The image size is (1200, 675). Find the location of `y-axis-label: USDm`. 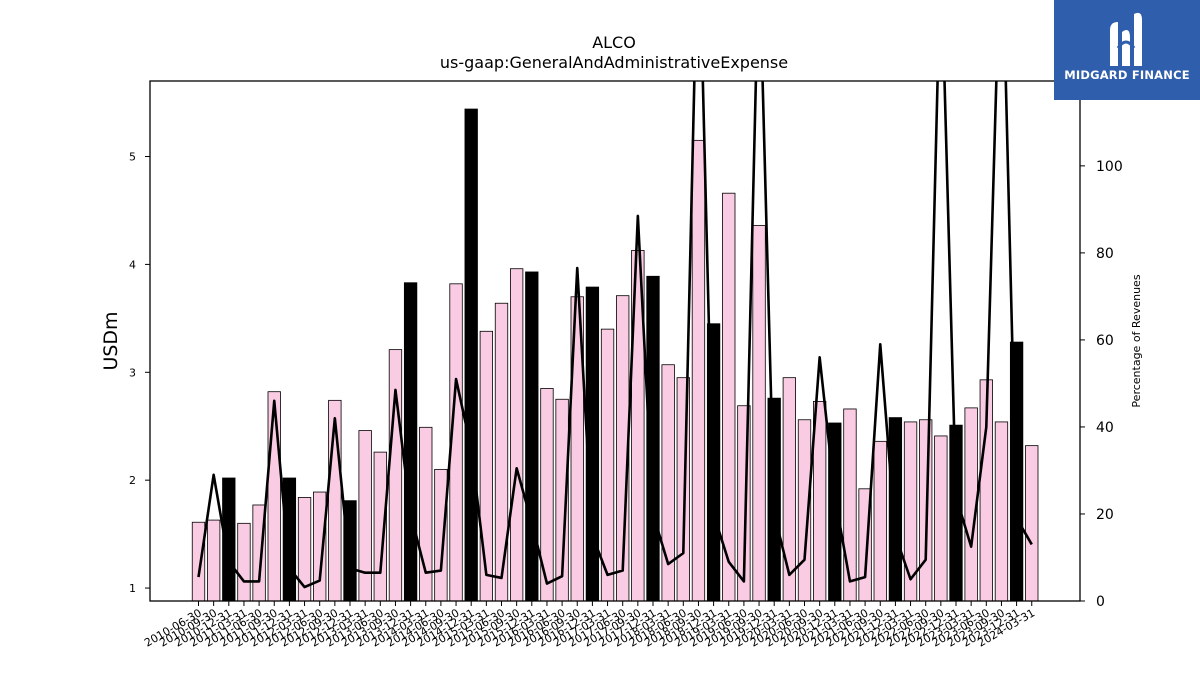

y-axis-label: USDm is located at coordinates (111, 340).